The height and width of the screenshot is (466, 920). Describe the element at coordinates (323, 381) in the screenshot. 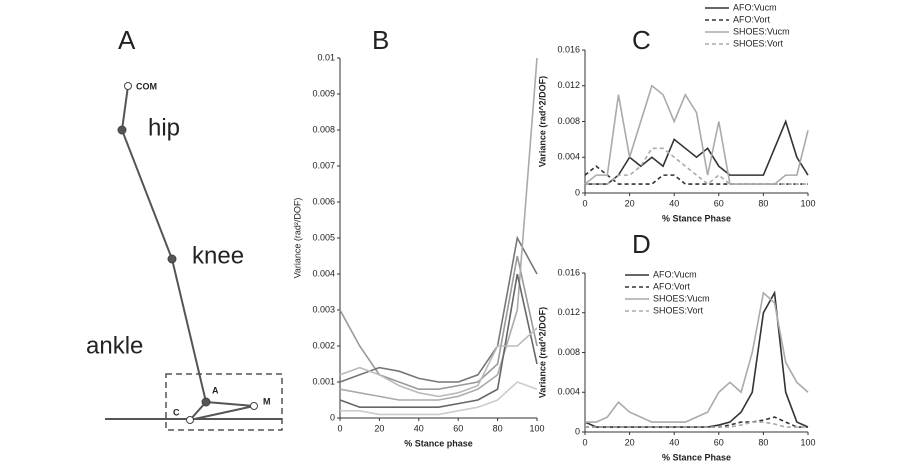

I see `y-tick-label: 0.001` at that location.